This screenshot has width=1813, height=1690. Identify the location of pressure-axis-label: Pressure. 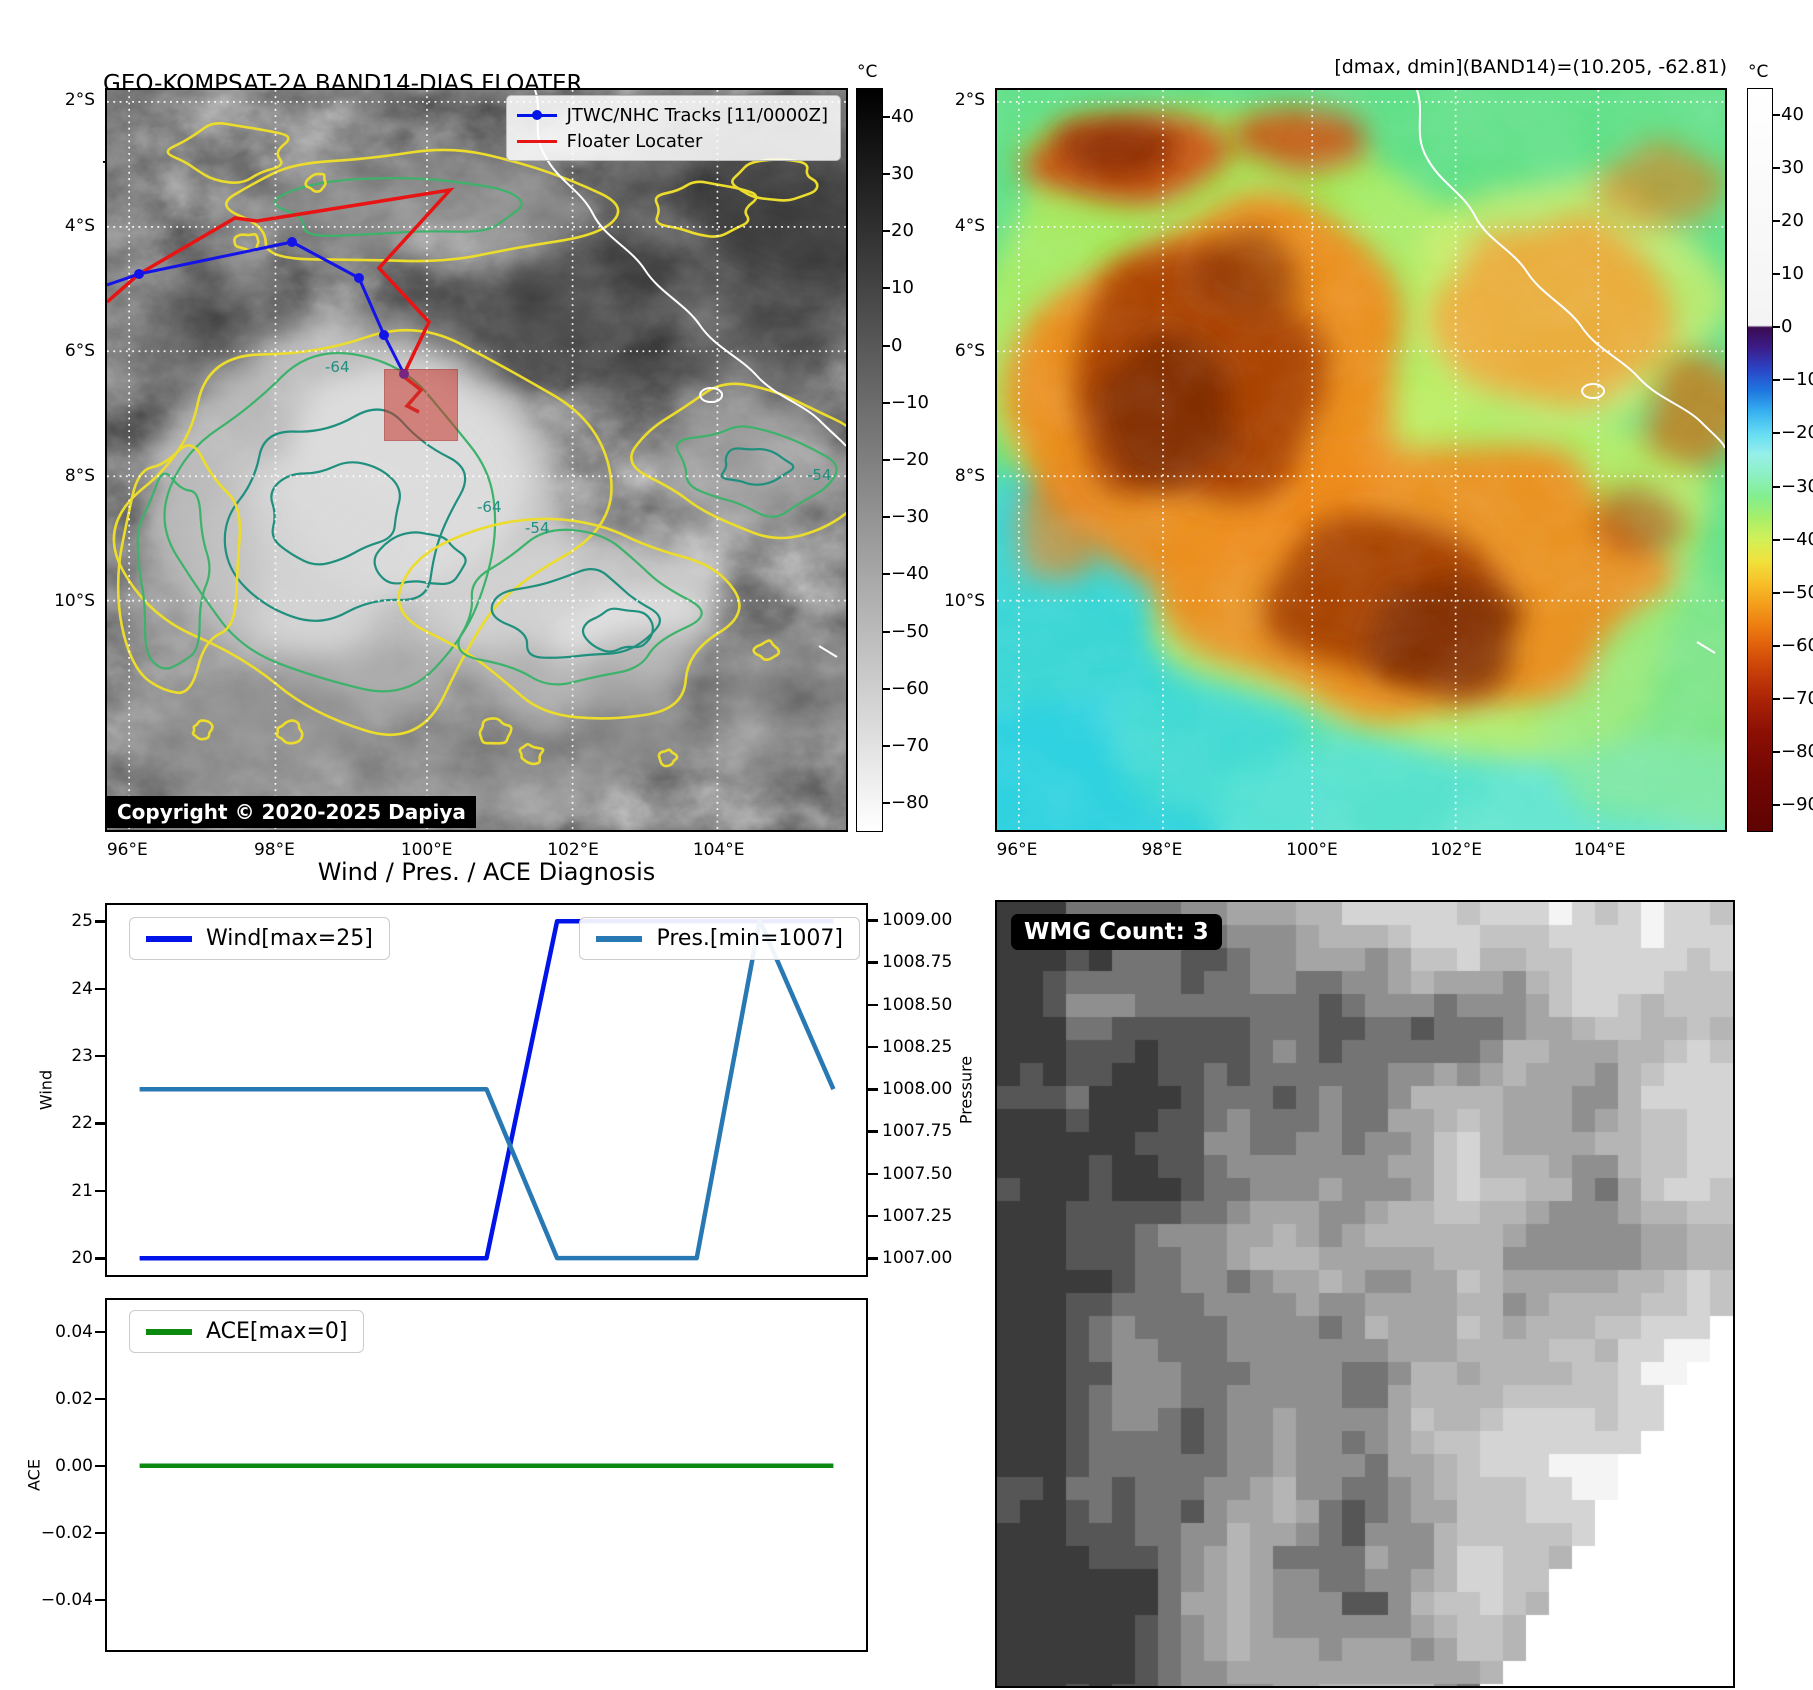
(966, 1090).